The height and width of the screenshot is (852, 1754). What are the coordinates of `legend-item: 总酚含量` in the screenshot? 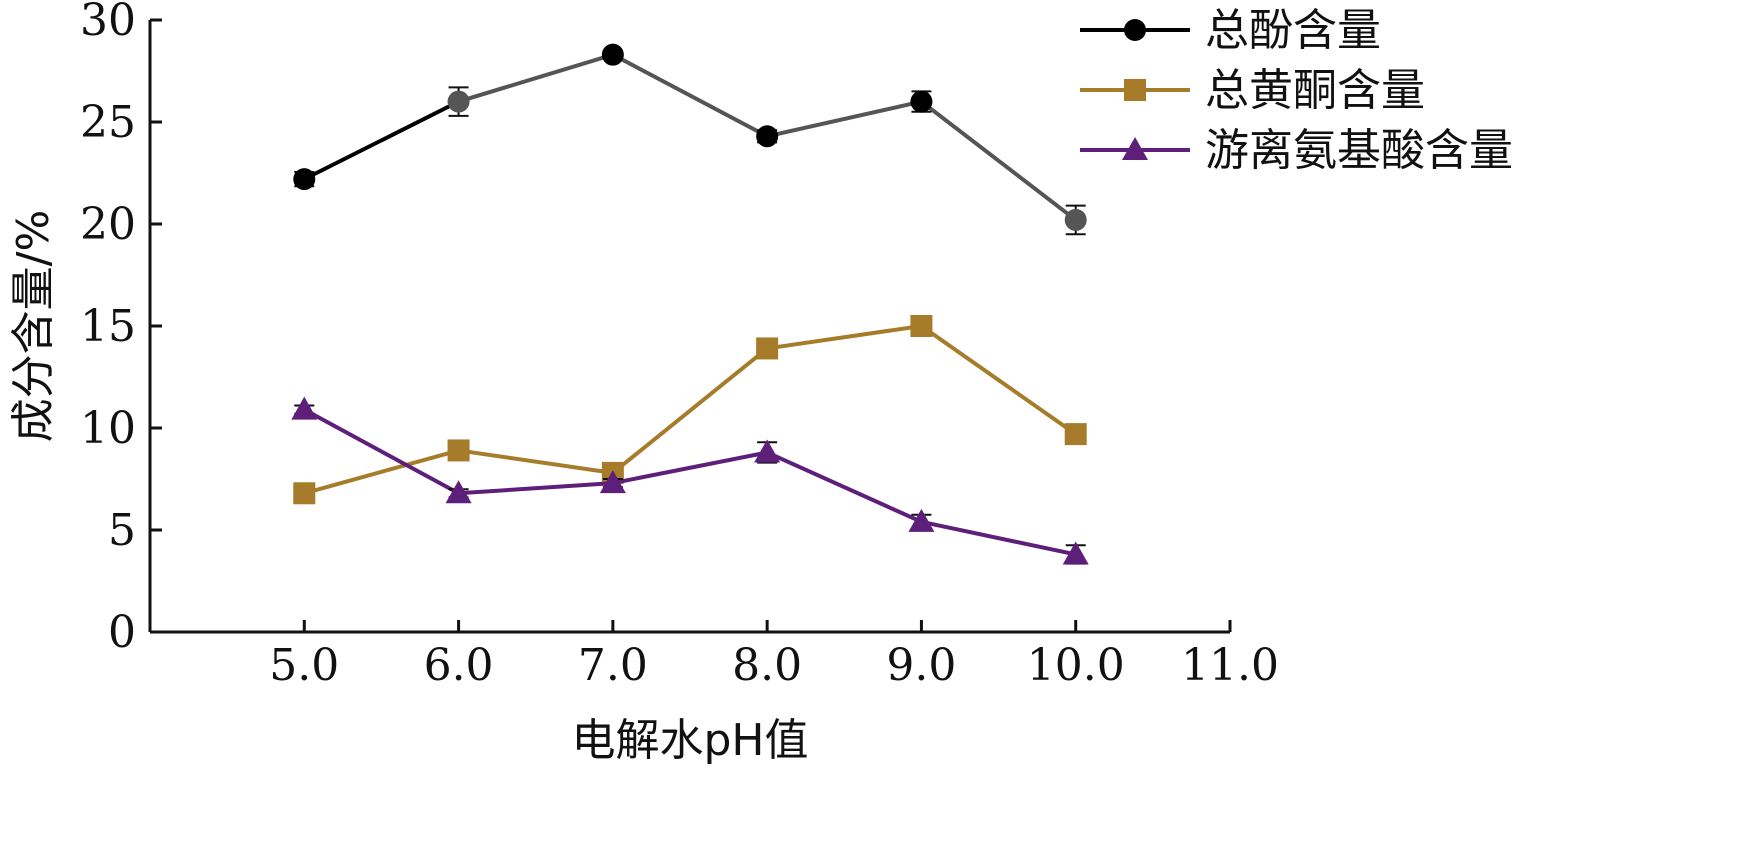 It's located at (1230, 30).